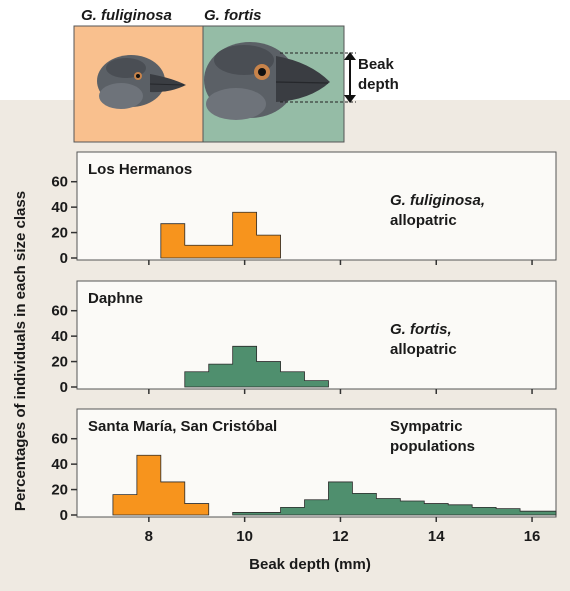  Describe the element at coordinates (432, 446) in the screenshot. I see `panel-annotation-note-sympatric: populations` at that location.